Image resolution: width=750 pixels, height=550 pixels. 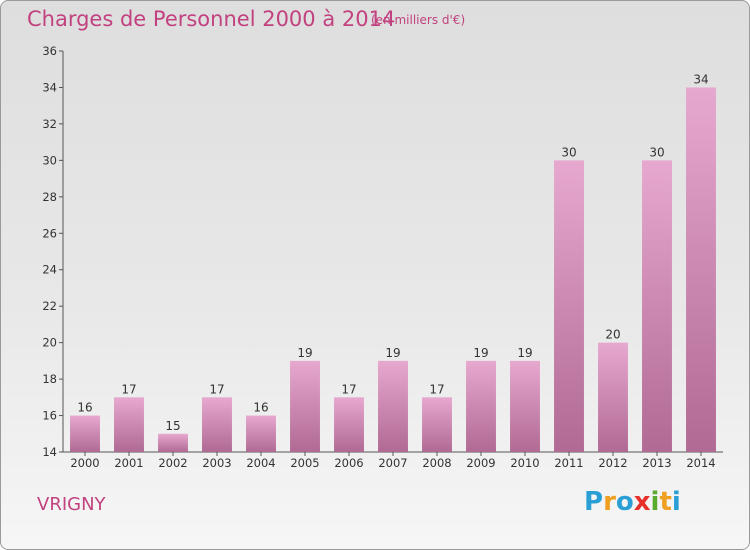 What do you see at coordinates (642, 502) in the screenshot?
I see `logo-letter: x` at bounding box center [642, 502].